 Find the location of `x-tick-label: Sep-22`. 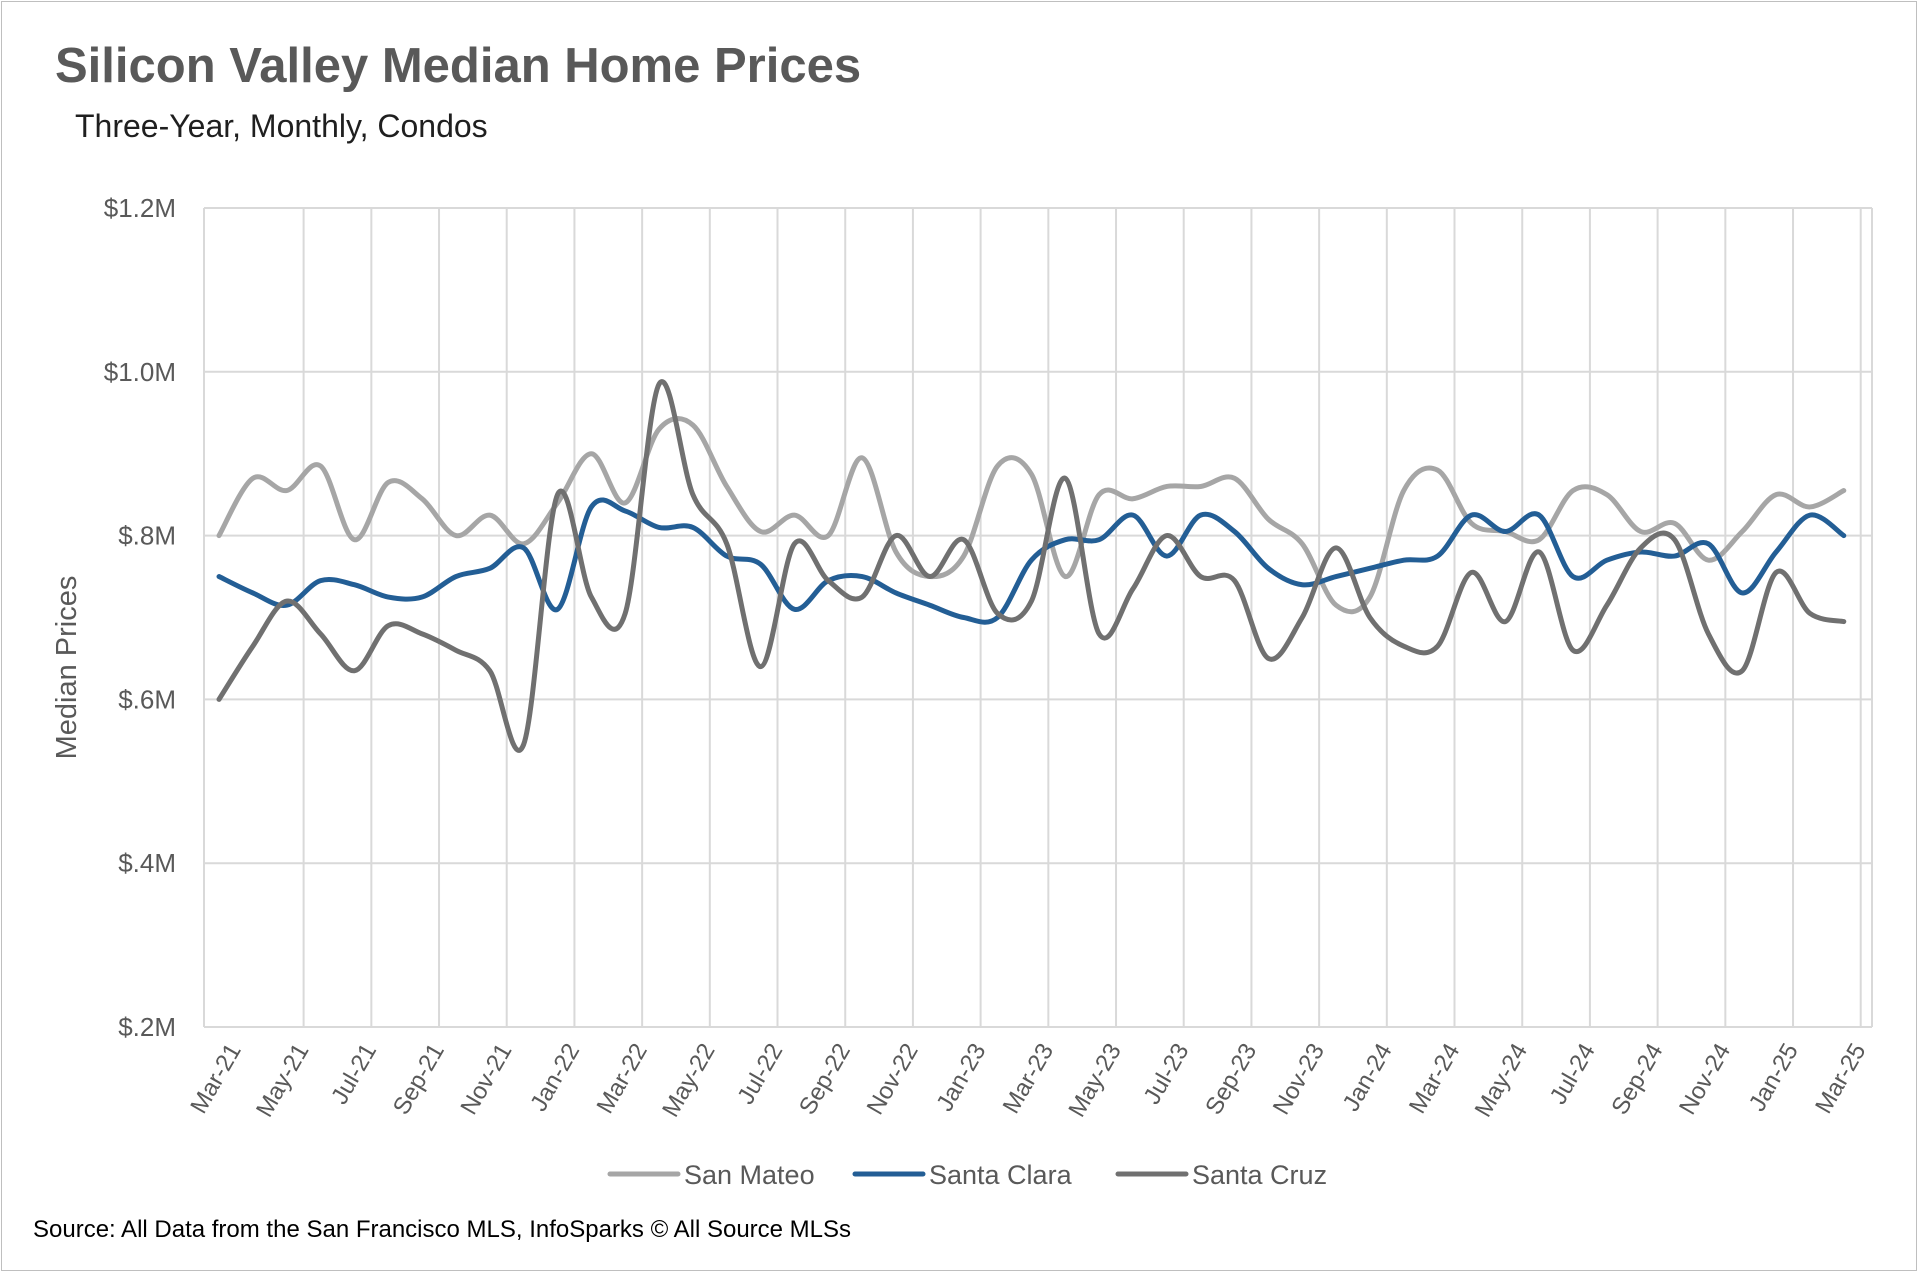

x-tick-label: Sep-22 is located at coordinates (825, 1079).